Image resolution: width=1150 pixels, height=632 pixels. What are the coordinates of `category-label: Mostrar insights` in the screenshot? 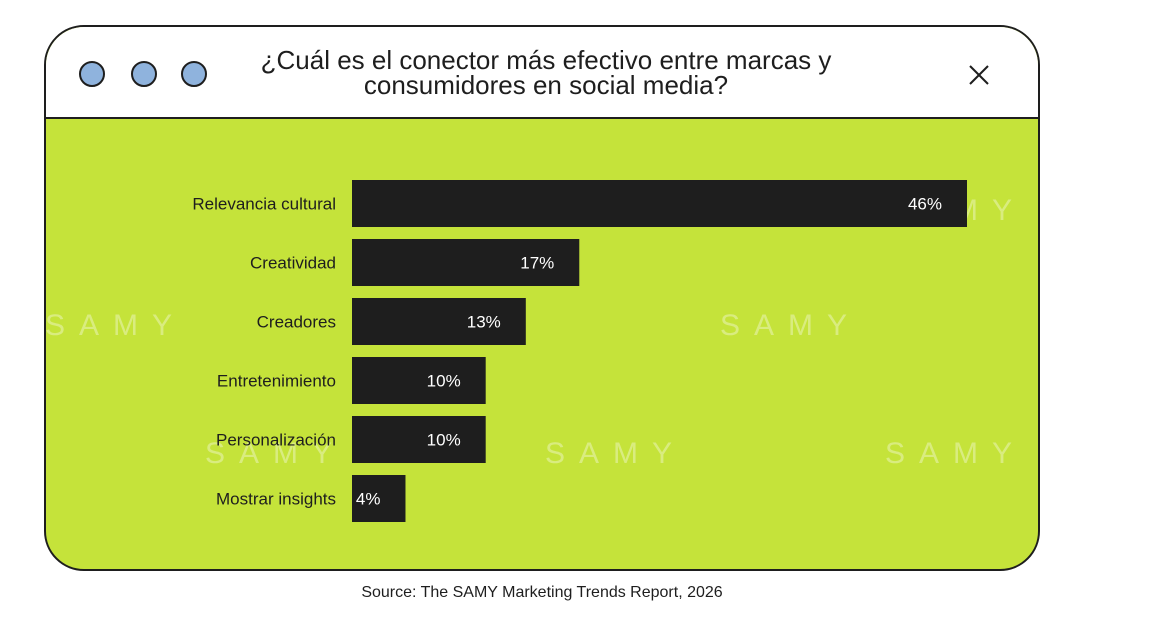 It's located at (276, 499).